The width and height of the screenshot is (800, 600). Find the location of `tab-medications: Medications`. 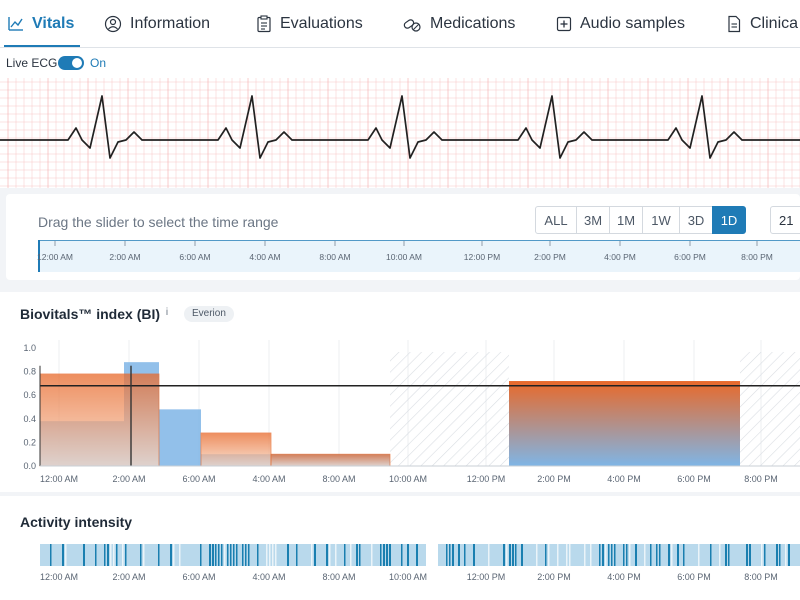

tab-medications: Medications is located at coordinates (458, 23).